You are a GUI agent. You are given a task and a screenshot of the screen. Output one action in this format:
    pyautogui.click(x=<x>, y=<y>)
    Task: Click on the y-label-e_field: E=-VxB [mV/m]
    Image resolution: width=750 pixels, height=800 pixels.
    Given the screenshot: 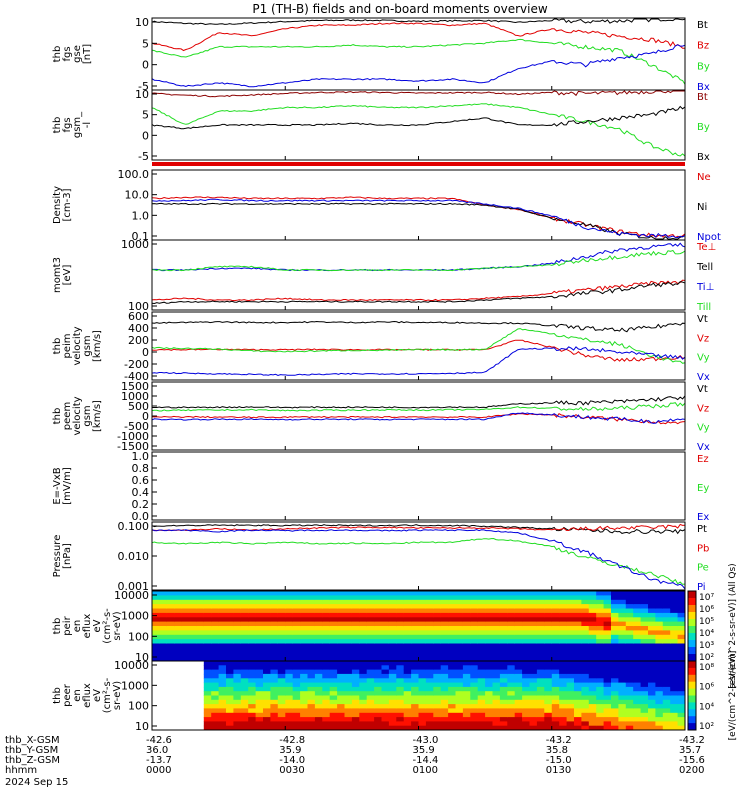 What is the action you would take?
    pyautogui.click(x=62, y=486)
    